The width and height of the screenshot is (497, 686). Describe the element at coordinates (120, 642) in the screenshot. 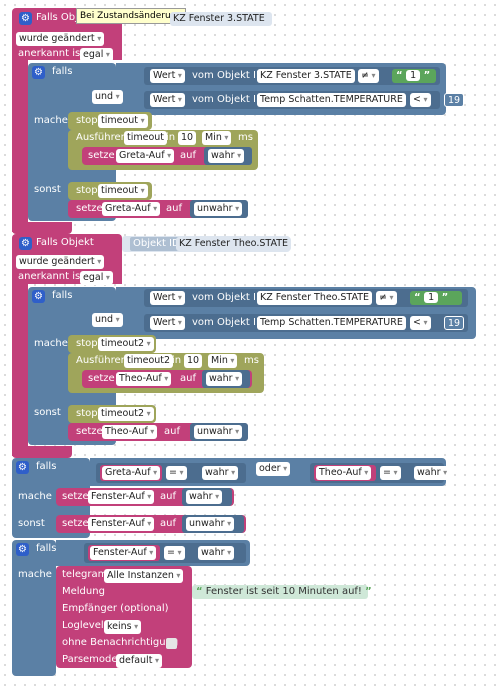

I see `silent-label: ohne Benachrichtigung` at that location.